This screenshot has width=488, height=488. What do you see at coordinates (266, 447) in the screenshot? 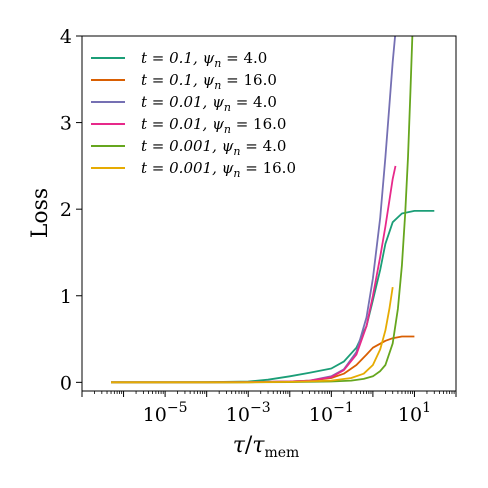
I see `x-axis-label: τ/τmem` at bounding box center [266, 447].